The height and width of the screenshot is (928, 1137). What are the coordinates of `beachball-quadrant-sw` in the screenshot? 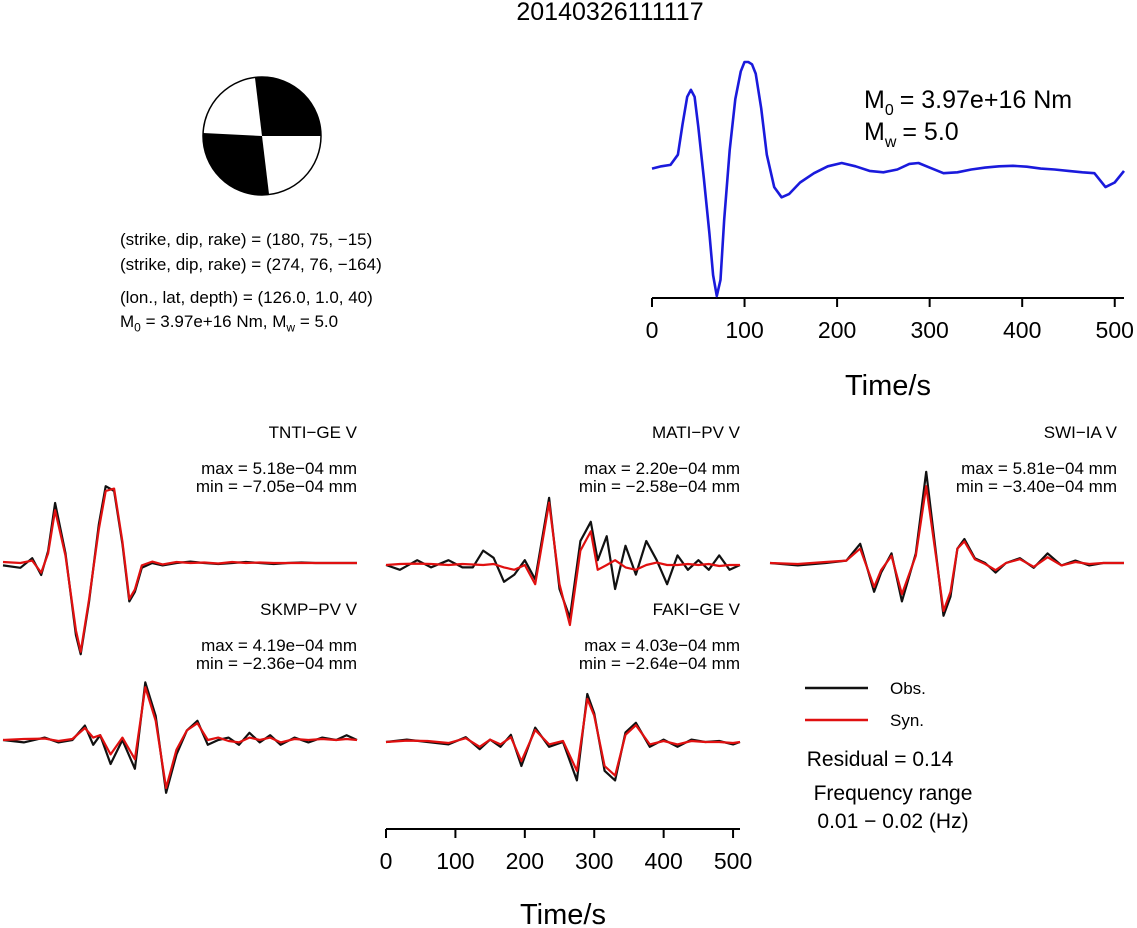 It's located at (236, 164).